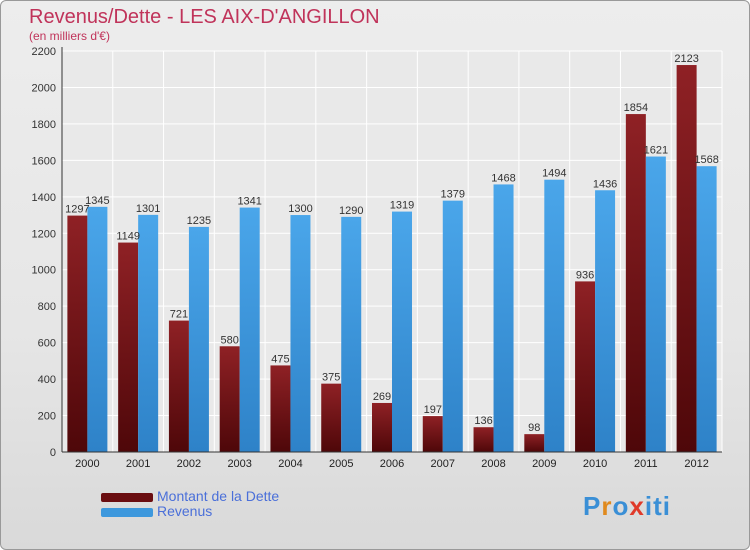  What do you see at coordinates (656, 151) in the screenshot?
I see `data-label-revenus-2011: 1621` at bounding box center [656, 151].